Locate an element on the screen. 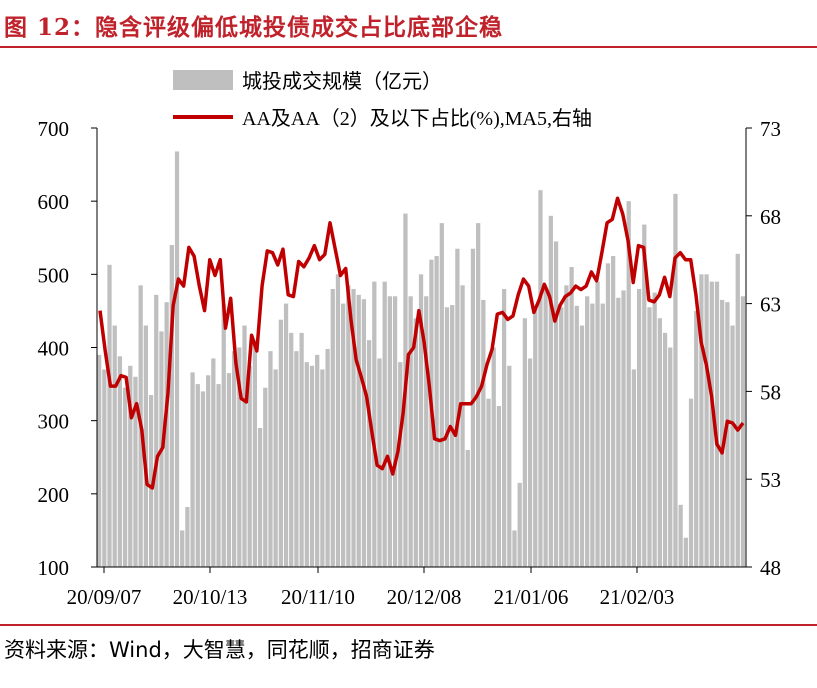 This screenshot has height=688, width=817. y2-tick-label: 73 is located at coordinates (770, 129).